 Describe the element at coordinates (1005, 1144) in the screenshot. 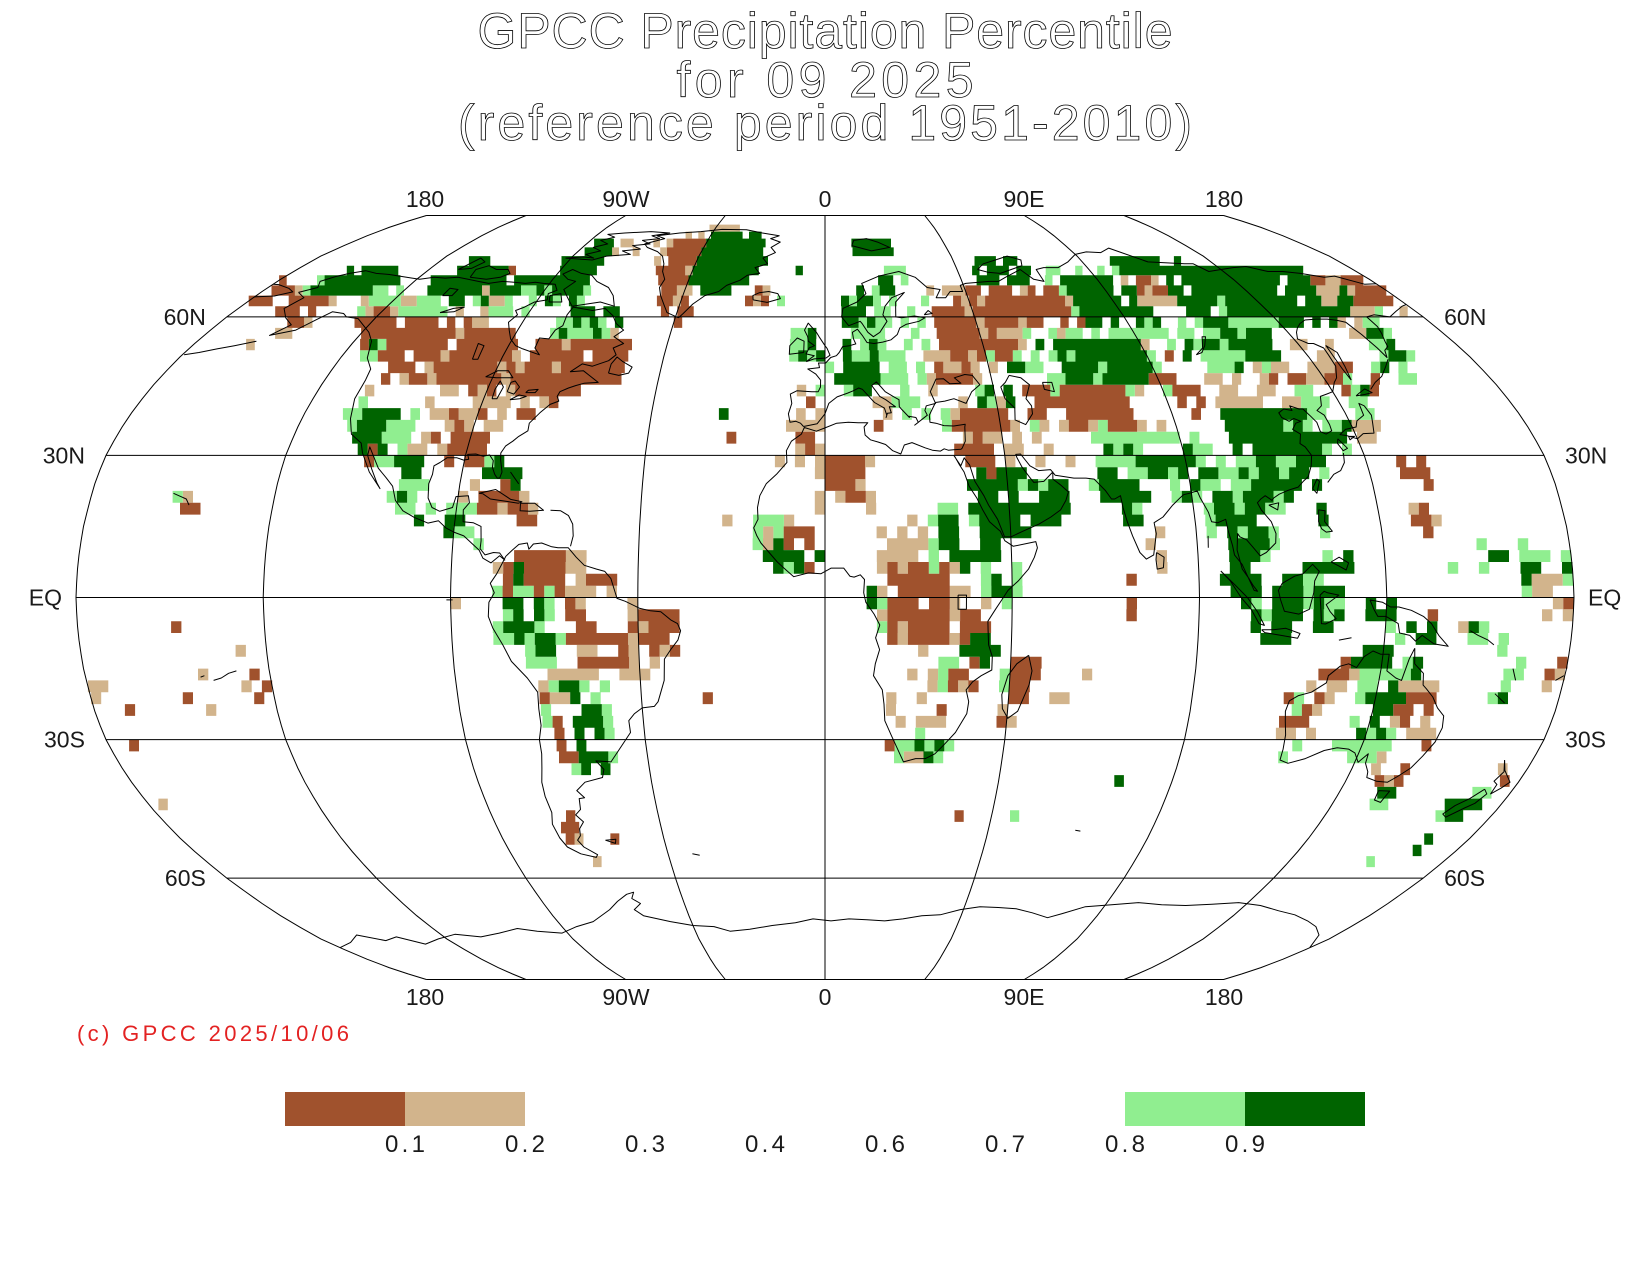

I see `svg-text: 0.7` at that location.